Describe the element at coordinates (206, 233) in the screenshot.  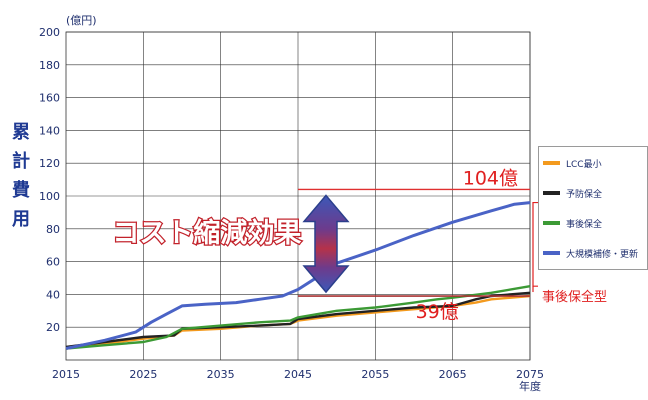
I see `cost-reduction-effect-label: コスト縮減効果` at that location.